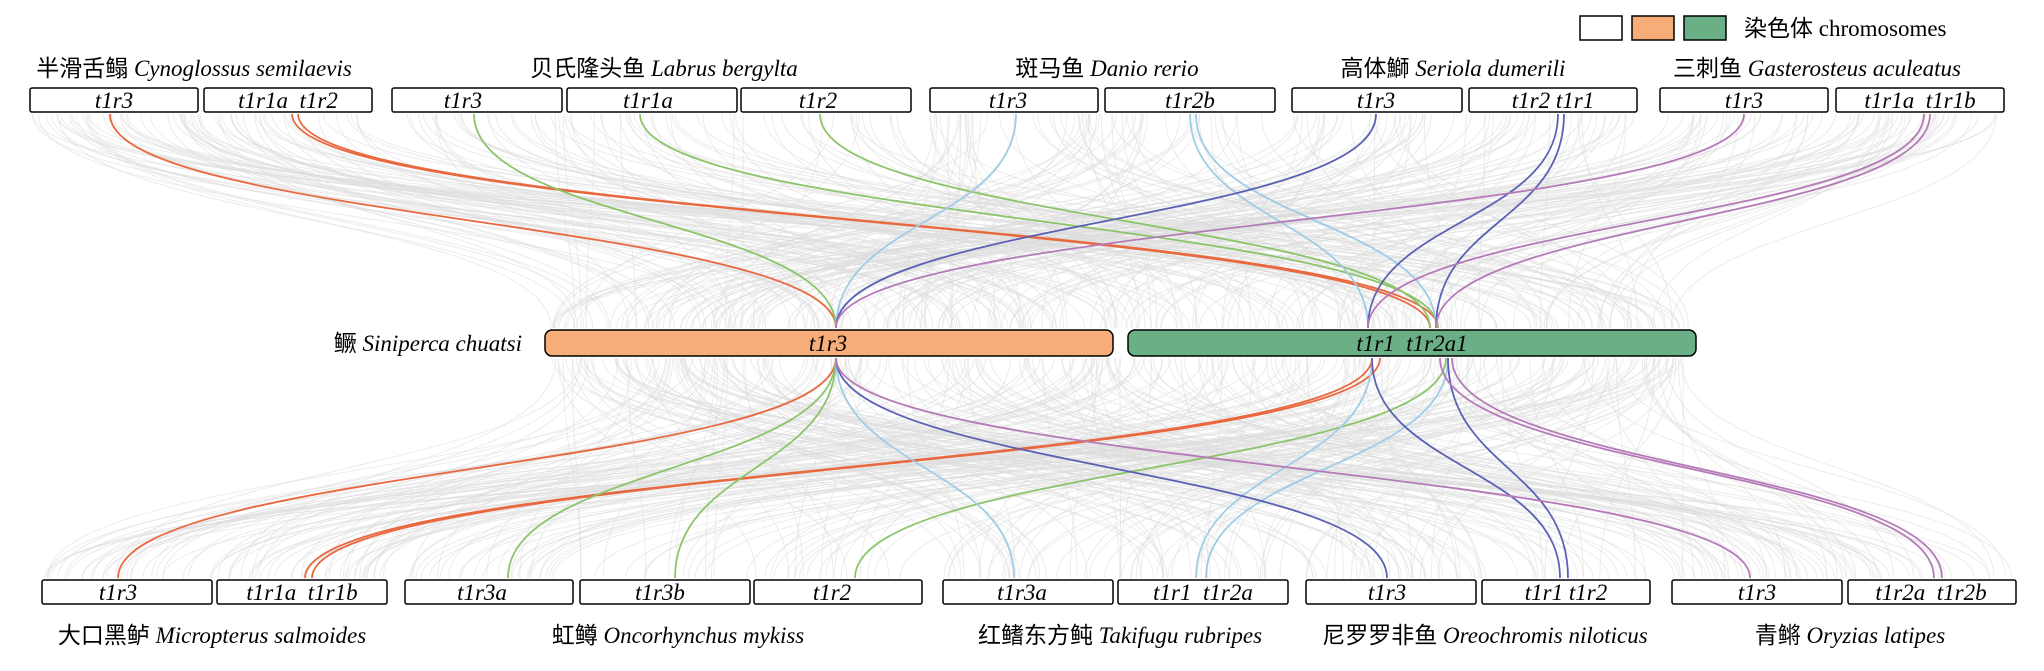 The width and height of the screenshot is (2044, 671). What do you see at coordinates (678, 635) in the screenshot?
I see `species-label-oncorhynchus: 虹鳟 Oncorhynchus mykiss` at bounding box center [678, 635].